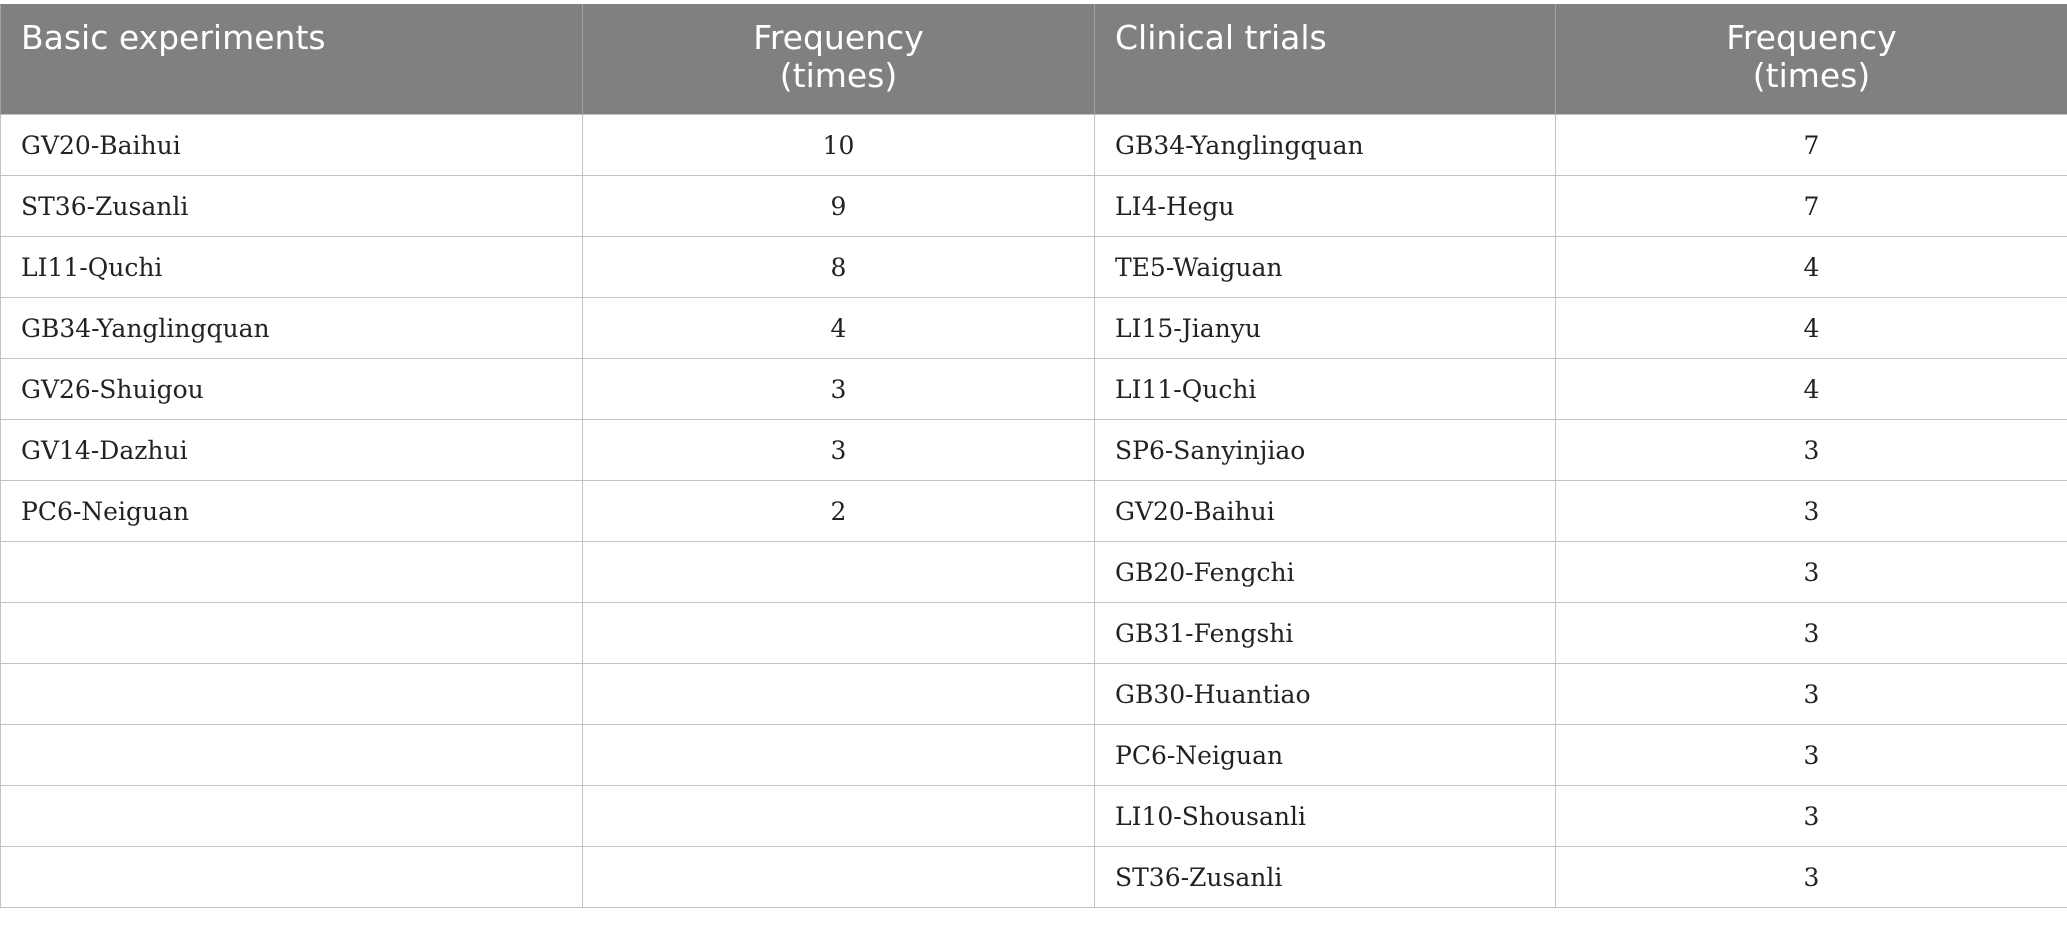  Describe the element at coordinates (1325, 877) in the screenshot. I see `clinical-acupoint-cell: ST36-Zusanli` at that location.